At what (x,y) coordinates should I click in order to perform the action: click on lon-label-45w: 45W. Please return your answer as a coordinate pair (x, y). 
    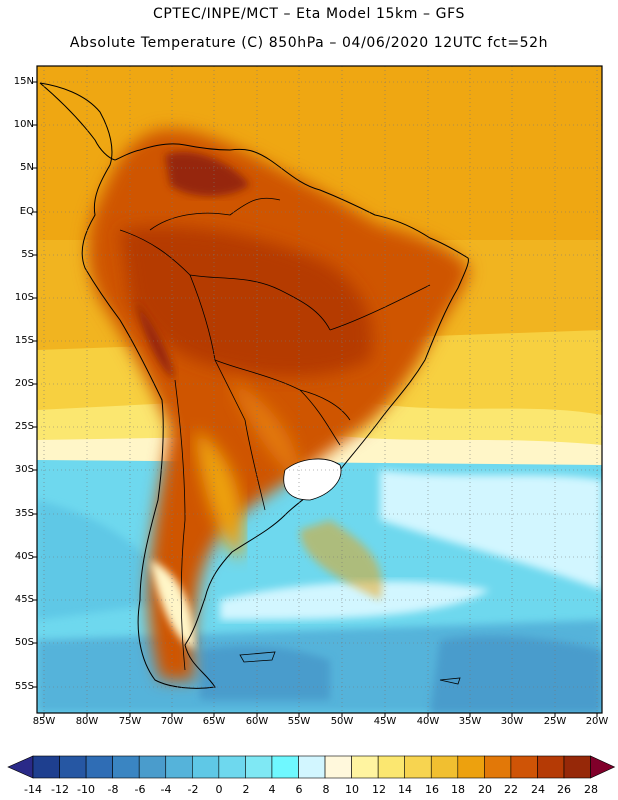
    Looking at the image, I should click on (385, 721).